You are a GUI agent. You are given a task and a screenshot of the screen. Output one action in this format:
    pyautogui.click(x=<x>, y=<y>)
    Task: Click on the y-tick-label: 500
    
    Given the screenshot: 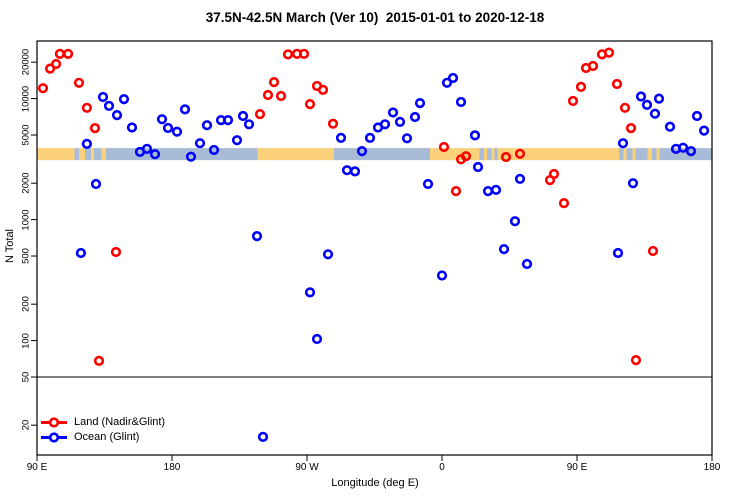 What is the action you would take?
    pyautogui.click(x=26, y=256)
    